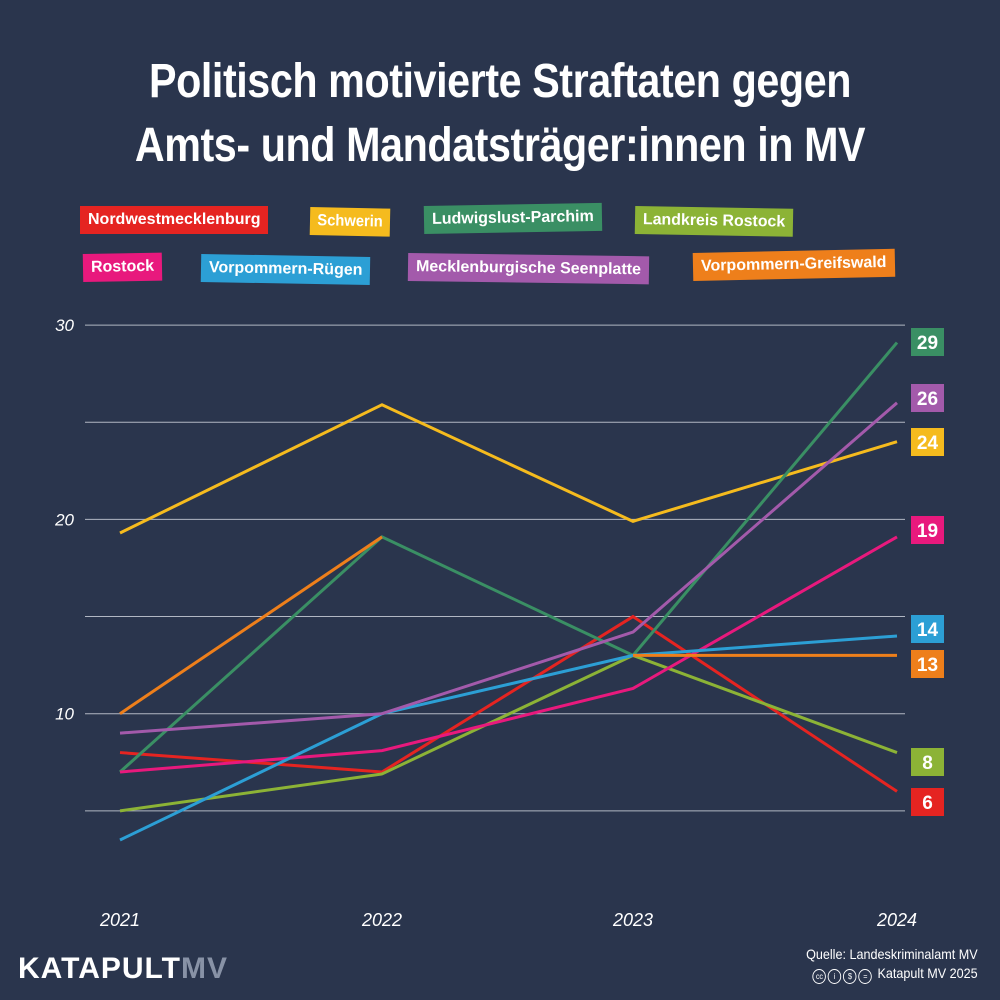 Image resolution: width=1000 pixels, height=1000 pixels. I want to click on license-icons: cc i $ =, so click(843, 974).